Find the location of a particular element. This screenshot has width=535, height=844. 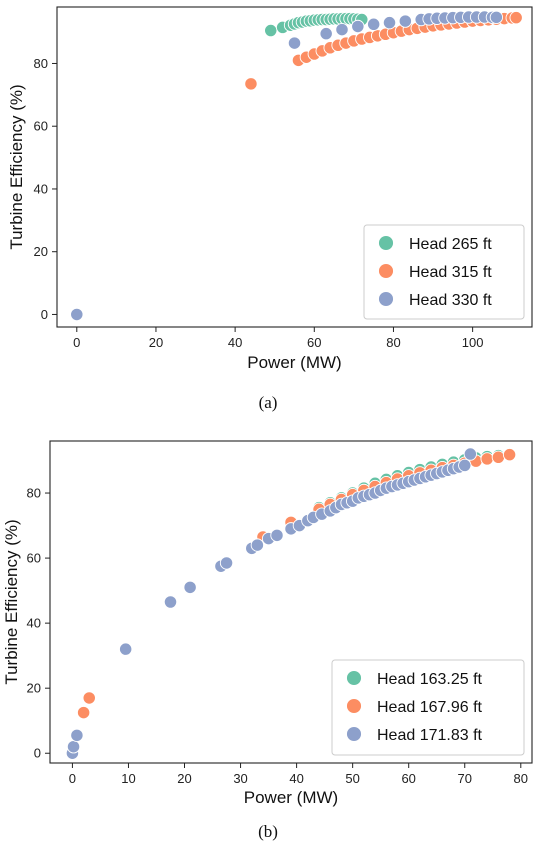

x-tick-label: 70 is located at coordinates (465, 778).